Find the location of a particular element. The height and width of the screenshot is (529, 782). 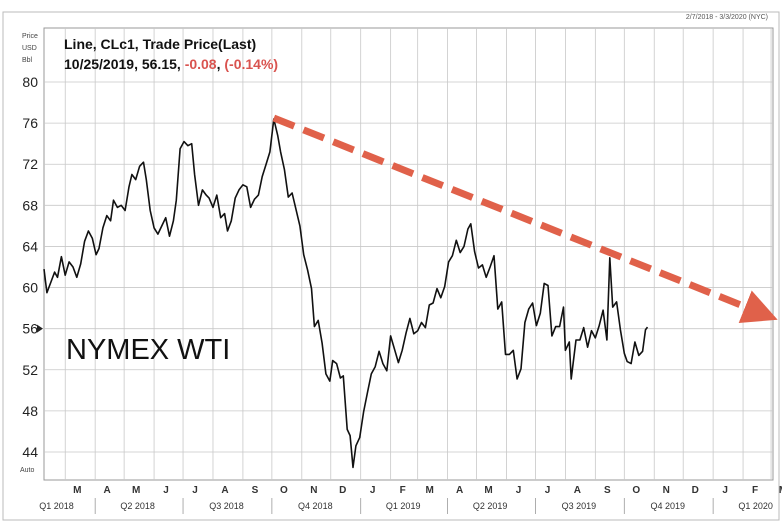

y-tick-label: 56 is located at coordinates (30, 329).